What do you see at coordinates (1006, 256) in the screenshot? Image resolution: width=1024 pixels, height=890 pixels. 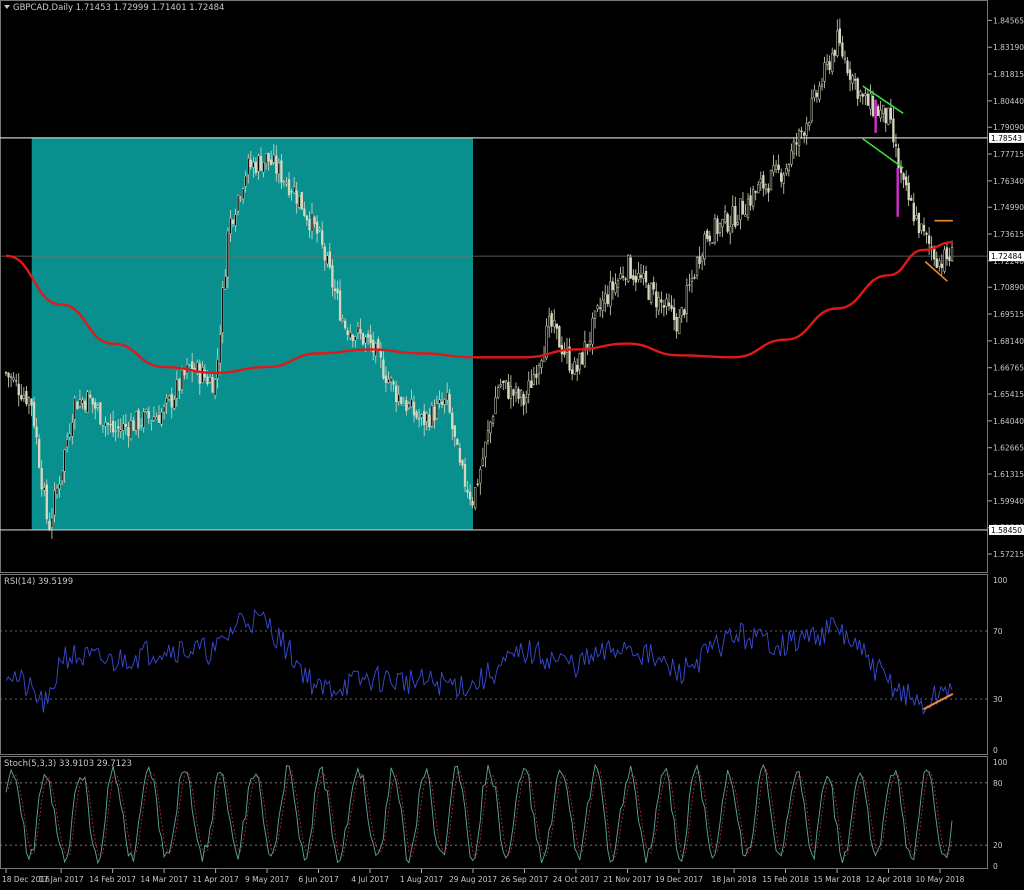 I see `current-price-tag: 1.72484` at bounding box center [1006, 256].